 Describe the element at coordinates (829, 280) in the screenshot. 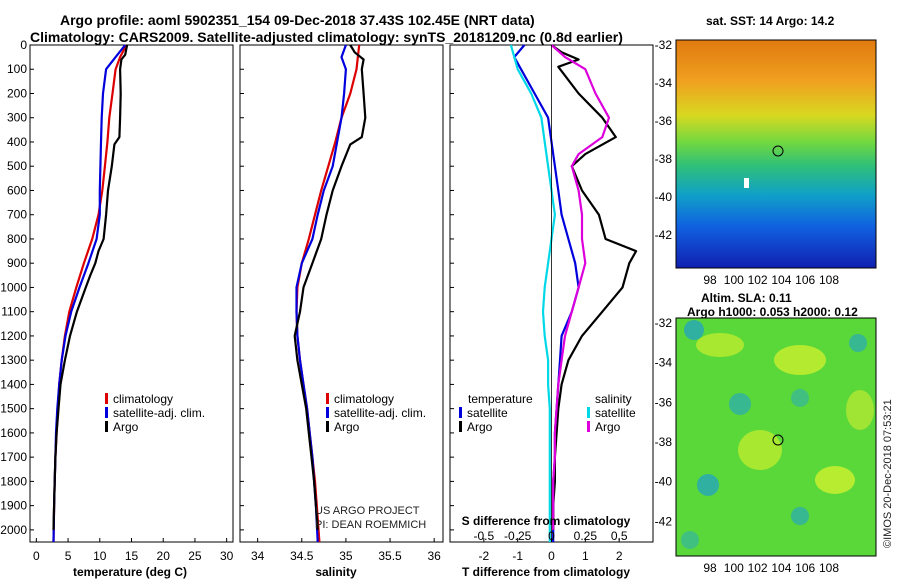

I see `map-lon-label: 108` at that location.